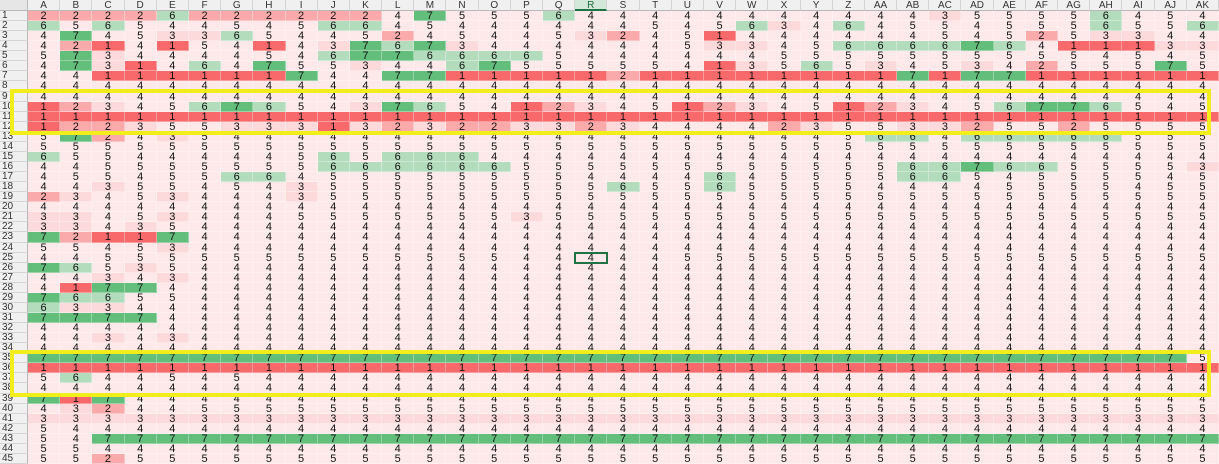 The width and height of the screenshot is (1219, 464). Describe the element at coordinates (559, 56) in the screenshot. I see `cell-Q5: 5` at that location.